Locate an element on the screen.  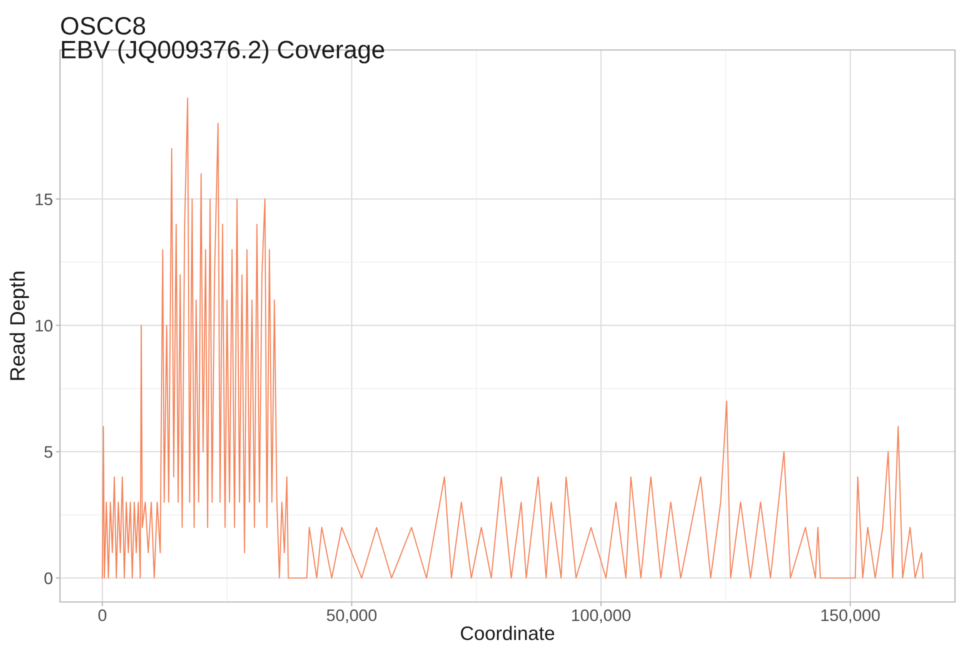
y-tick-label: 15 is located at coordinates (44, 200).